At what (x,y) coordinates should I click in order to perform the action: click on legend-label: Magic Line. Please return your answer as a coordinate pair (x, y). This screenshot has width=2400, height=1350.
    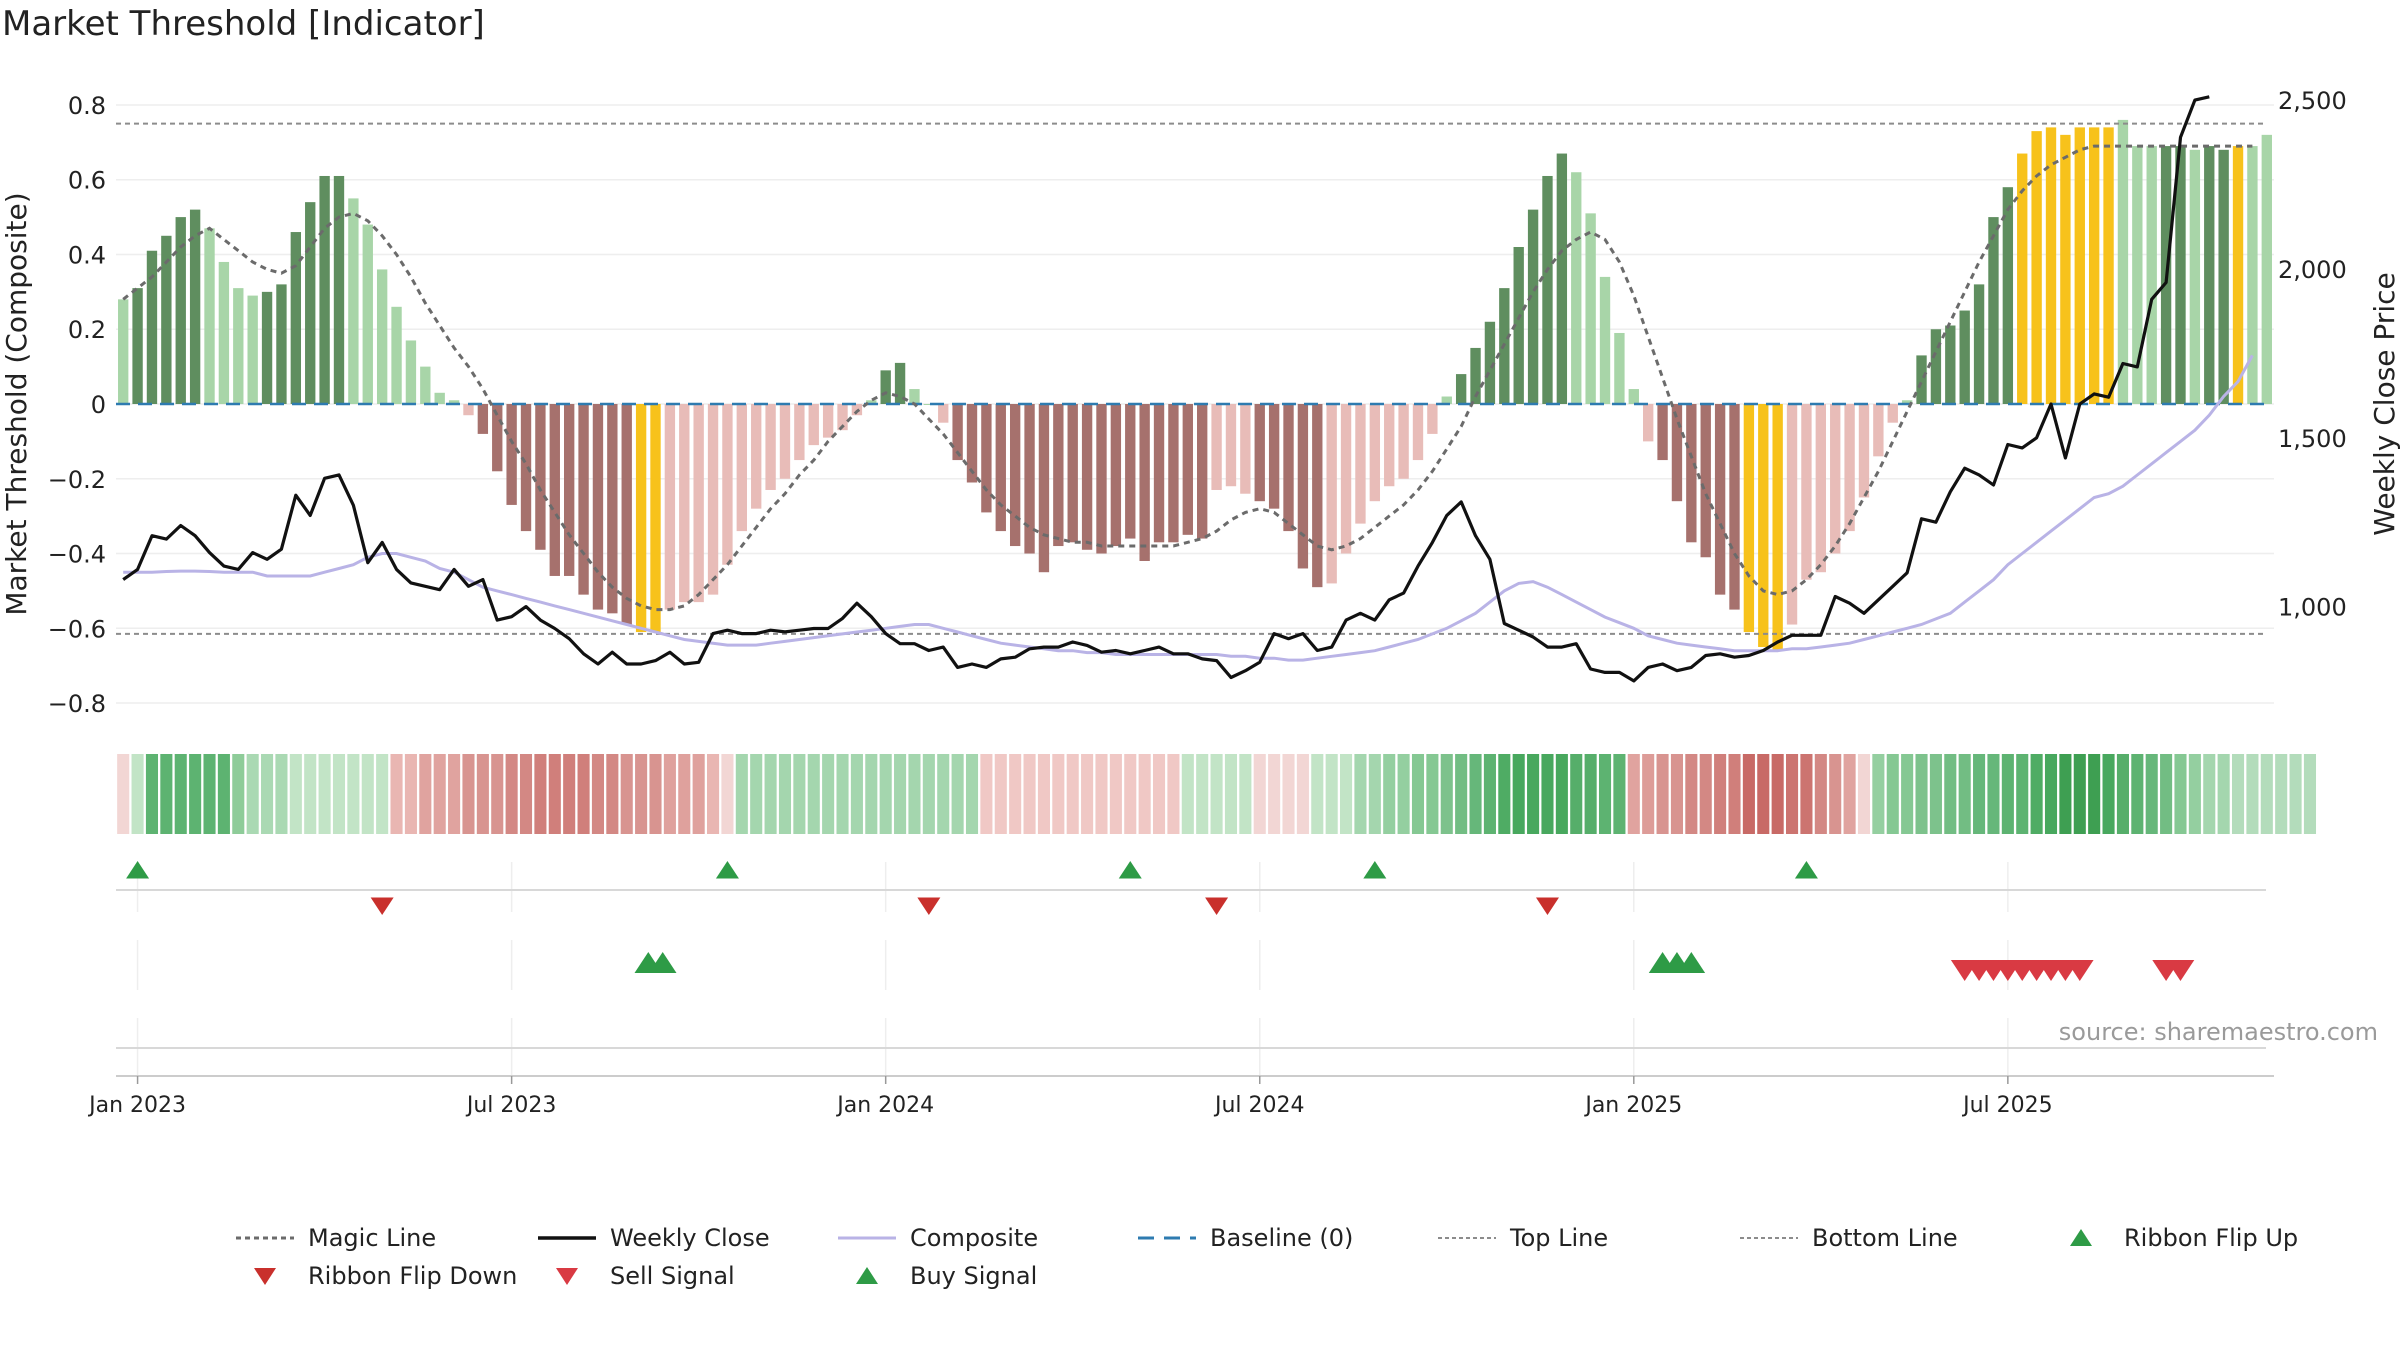
    Looking at the image, I should click on (372, 1238).